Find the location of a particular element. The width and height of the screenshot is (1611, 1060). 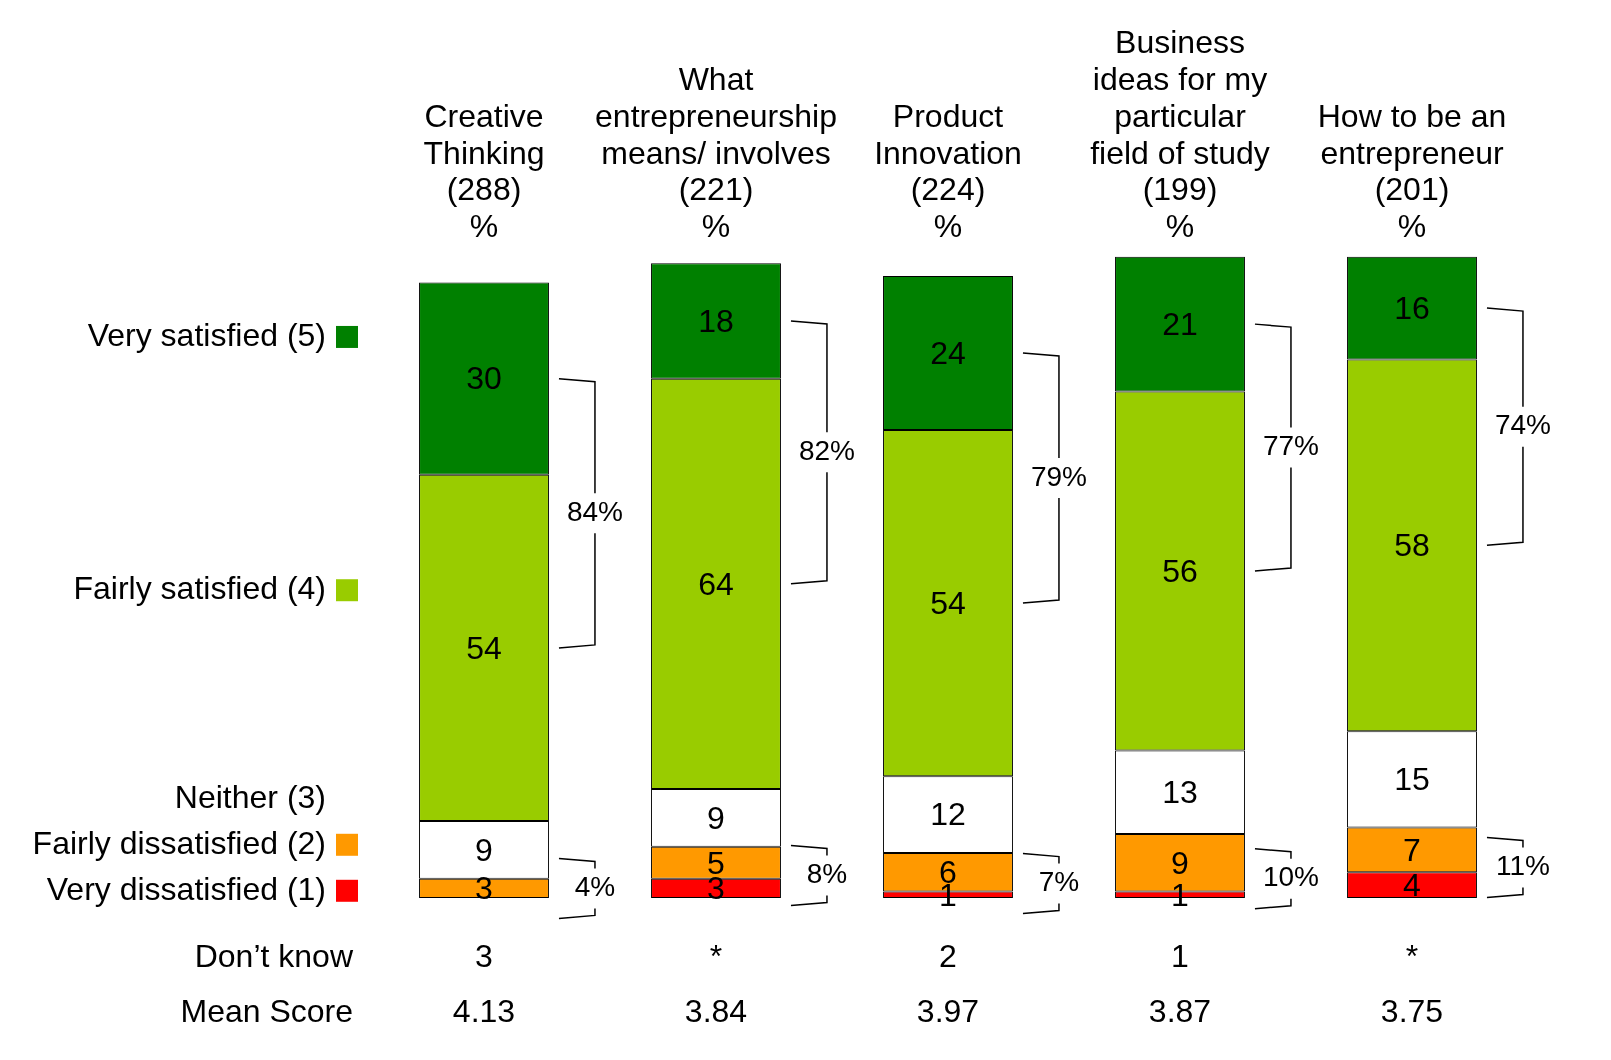

data-label: 18 is located at coordinates (716, 320).